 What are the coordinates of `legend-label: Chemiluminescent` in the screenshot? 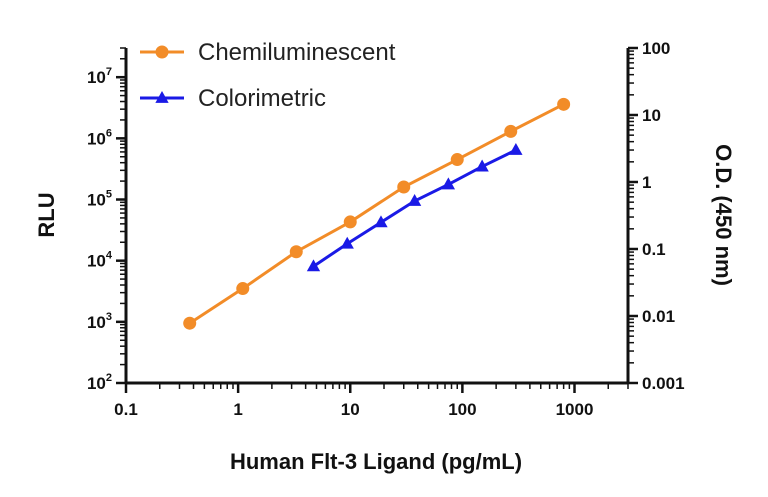 It's located at (297, 52).